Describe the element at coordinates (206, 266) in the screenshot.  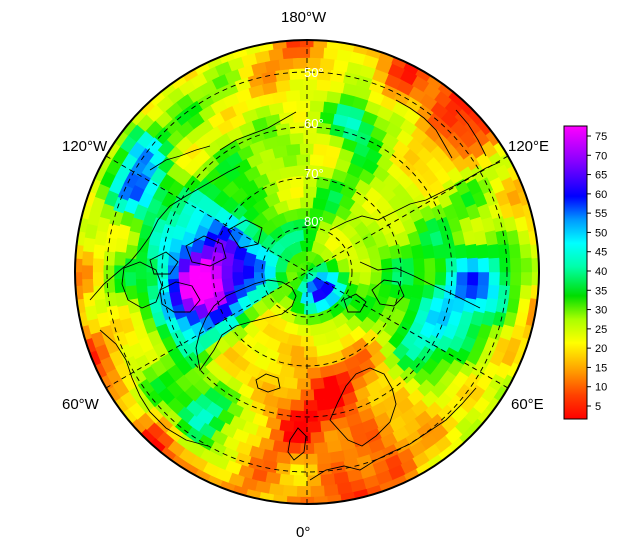
I see `coastline-canada-islands` at that location.